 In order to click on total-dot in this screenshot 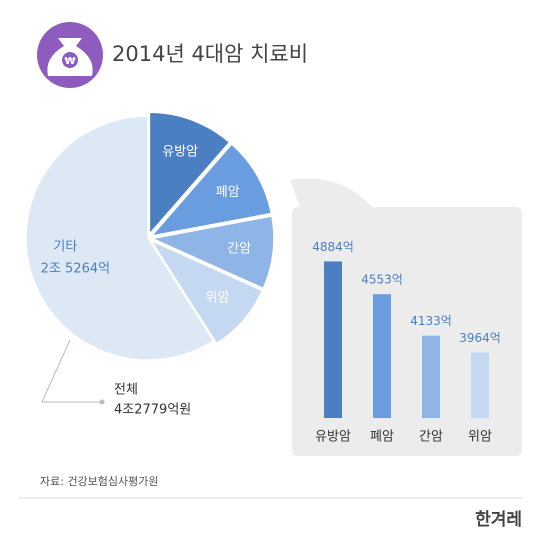, I will do `click(102, 402)`.